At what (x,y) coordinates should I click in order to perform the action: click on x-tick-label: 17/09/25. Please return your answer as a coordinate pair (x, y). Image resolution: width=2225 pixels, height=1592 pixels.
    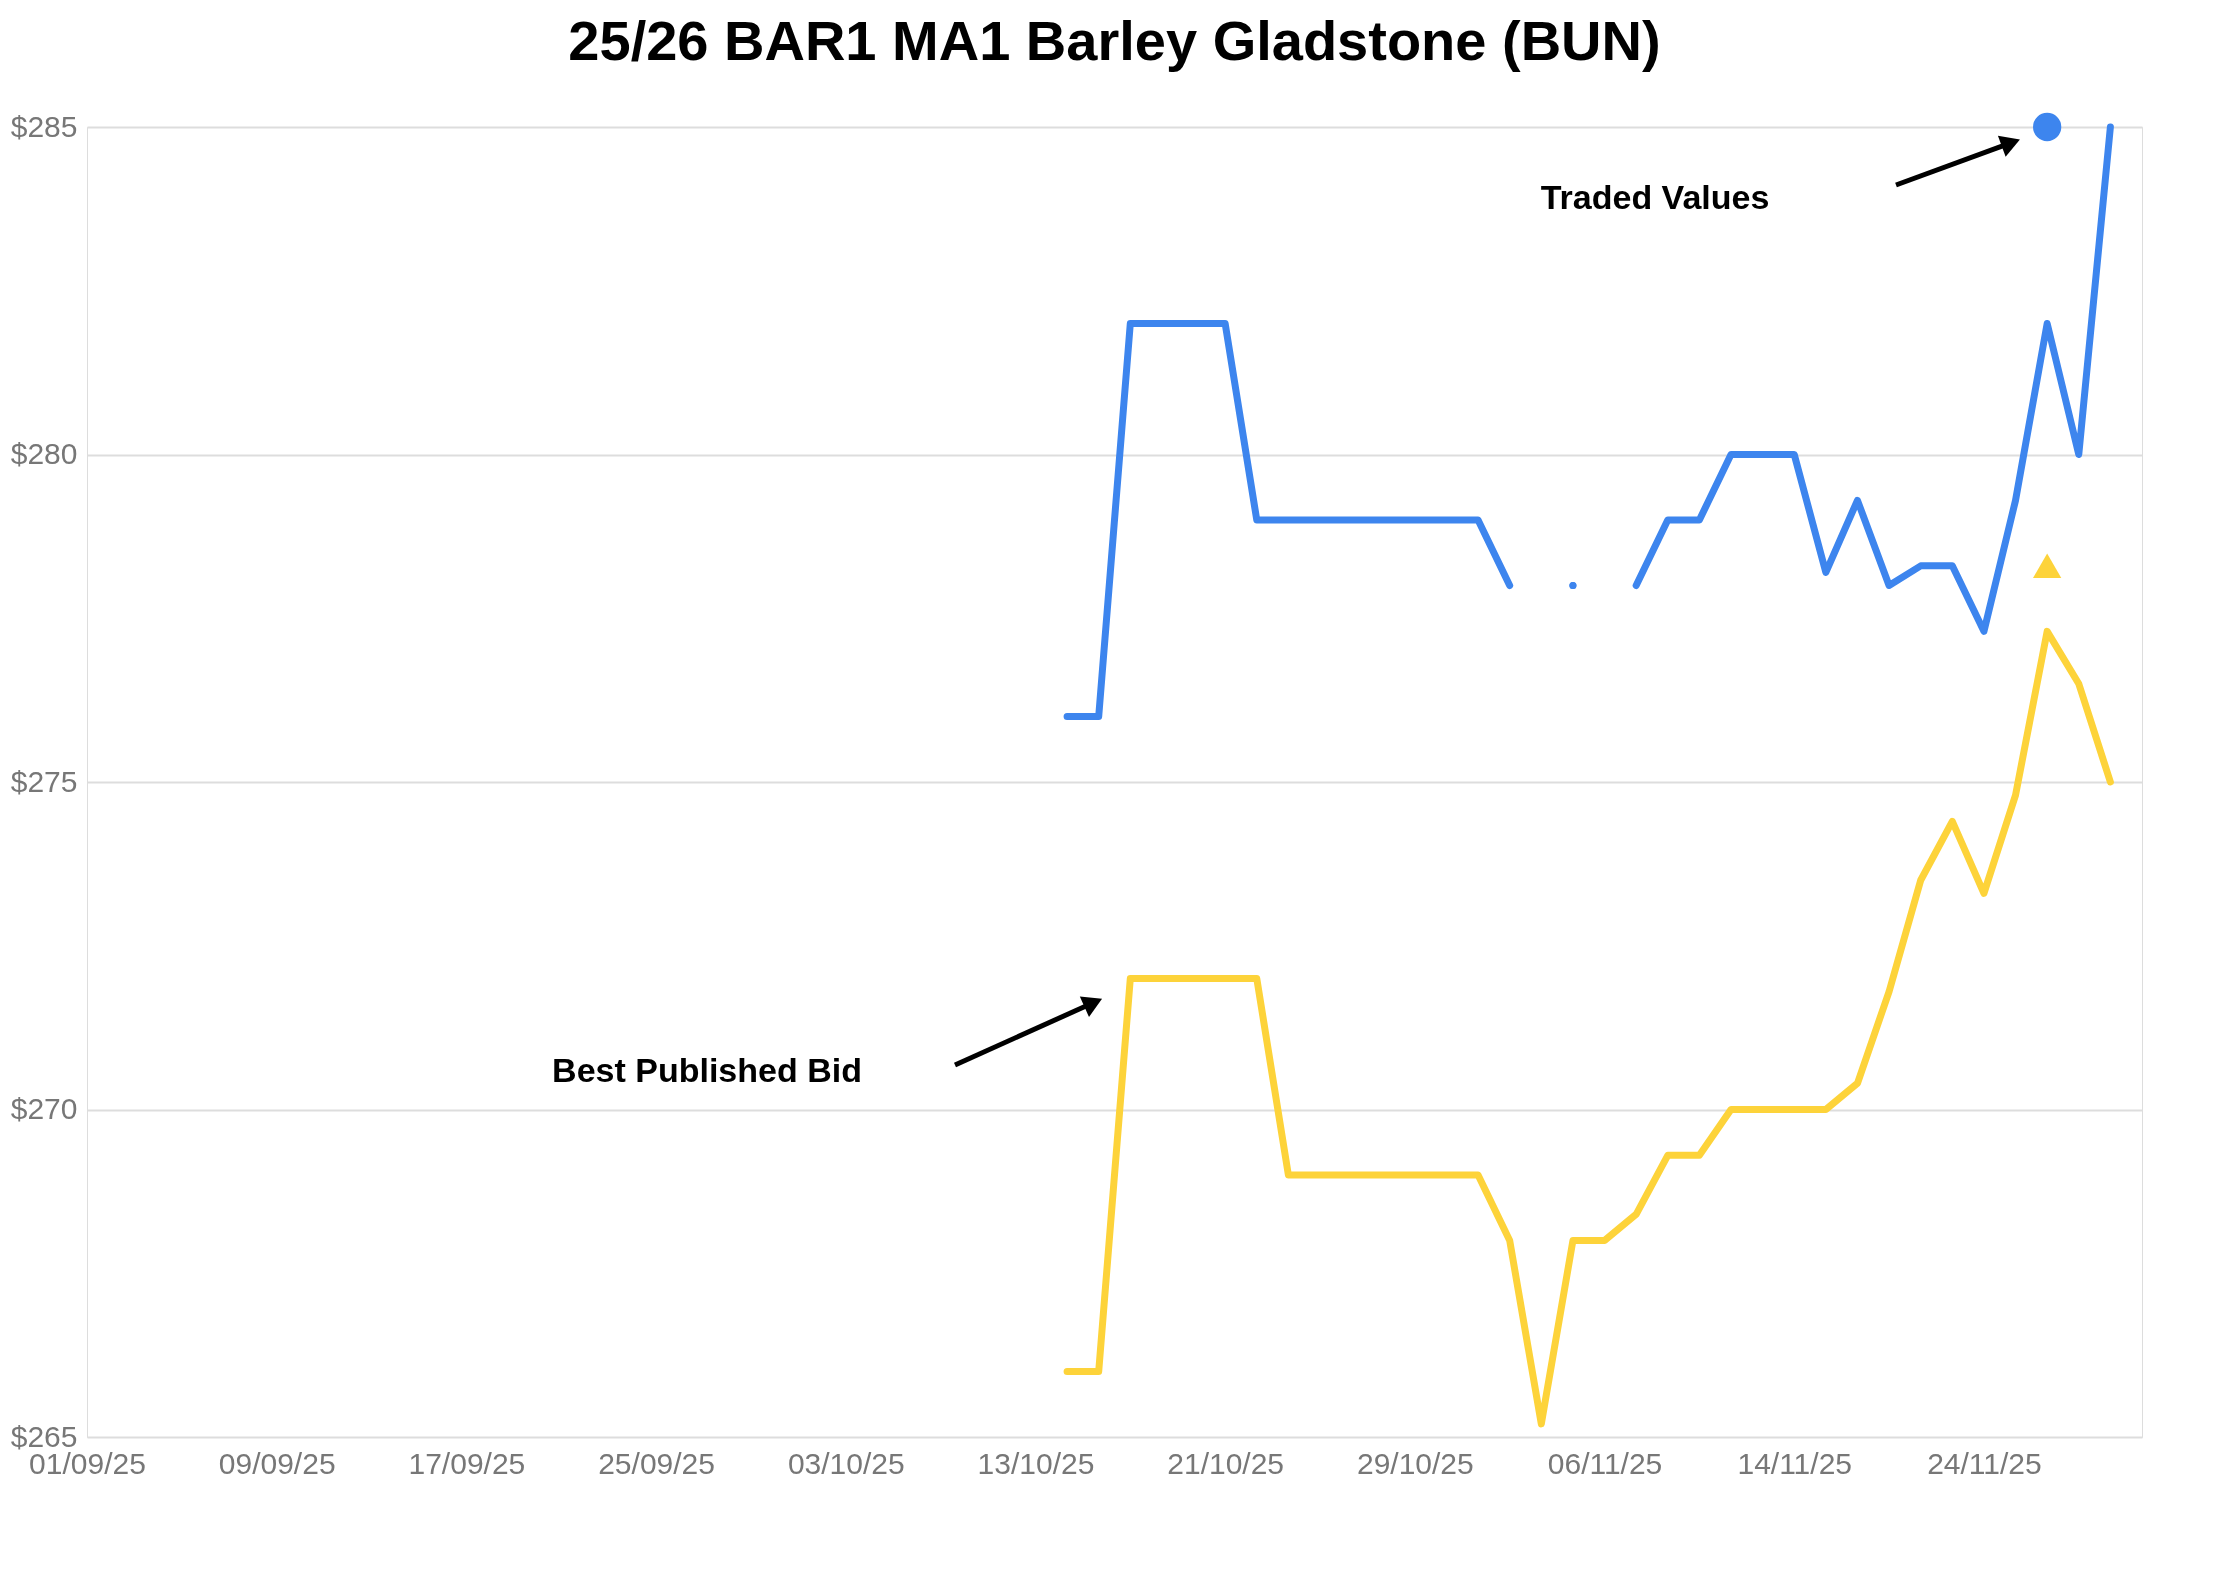
    Looking at the image, I should click on (467, 1463).